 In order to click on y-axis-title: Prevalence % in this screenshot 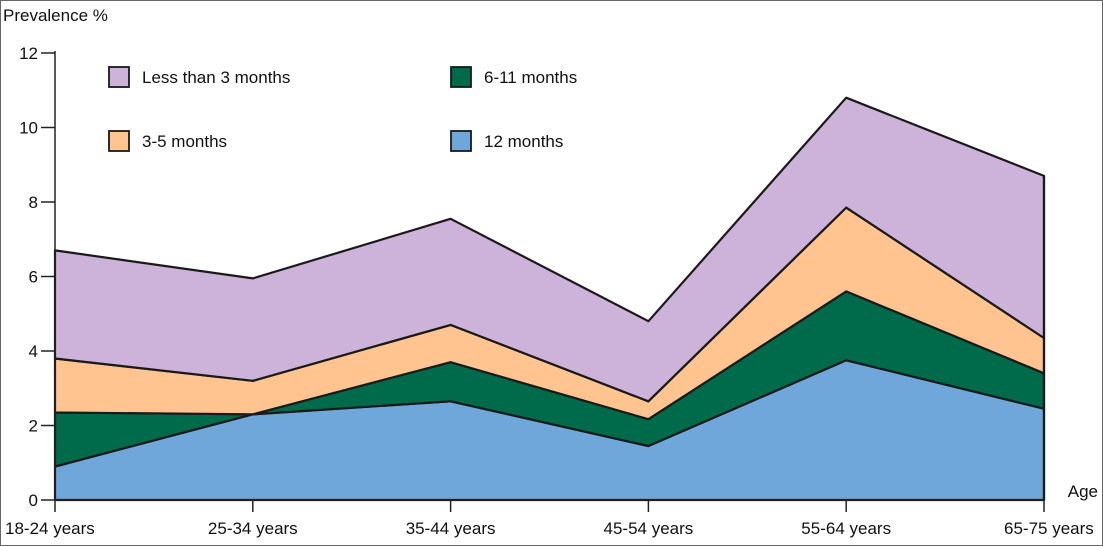, I will do `click(55, 15)`.